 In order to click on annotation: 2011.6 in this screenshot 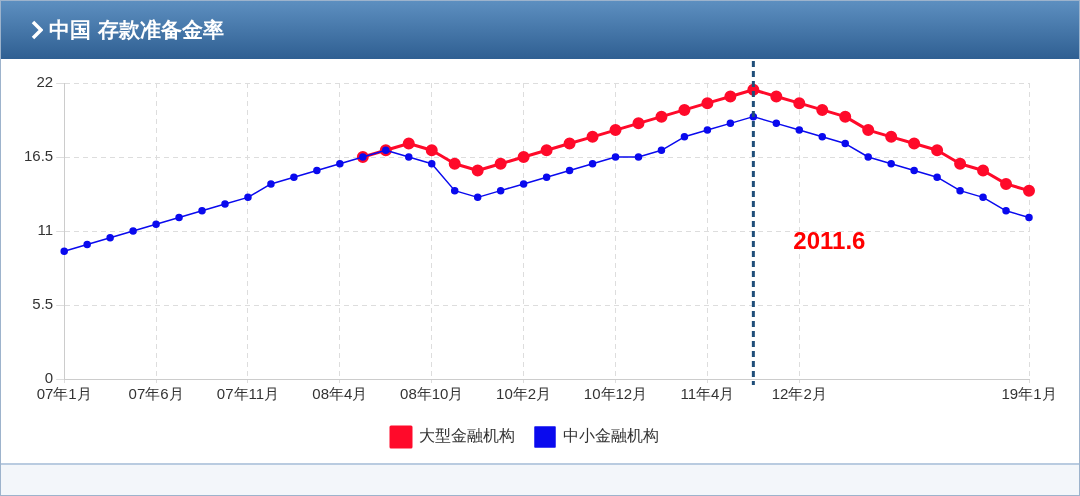, I will do `click(829, 241)`.